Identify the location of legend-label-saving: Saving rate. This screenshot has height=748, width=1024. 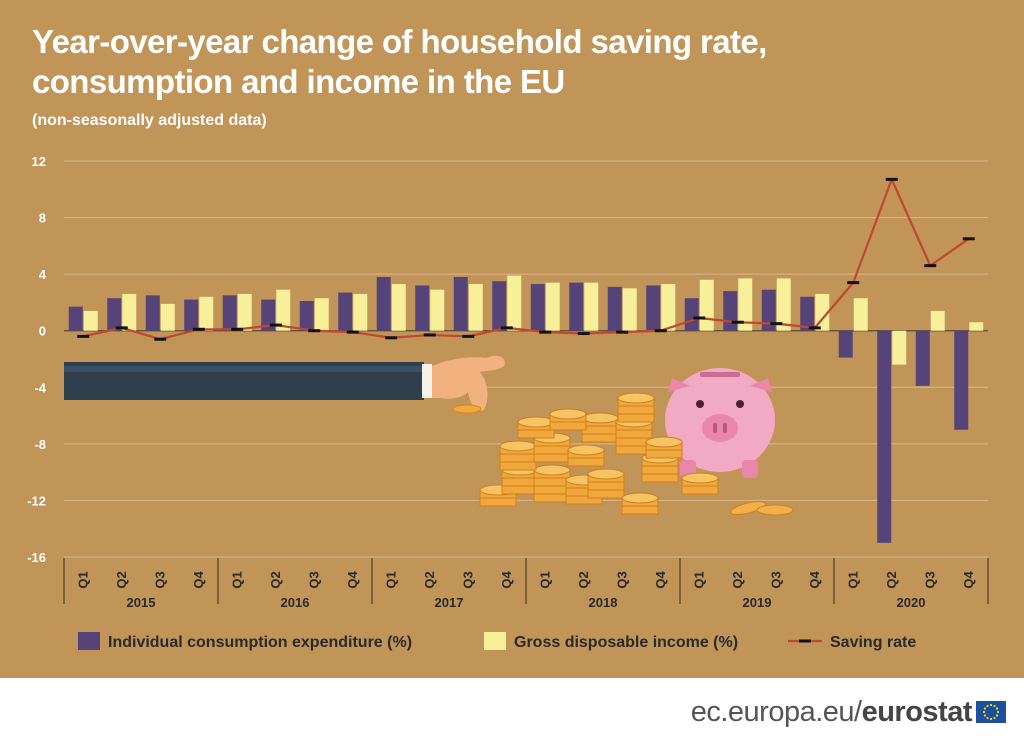
(873, 642).